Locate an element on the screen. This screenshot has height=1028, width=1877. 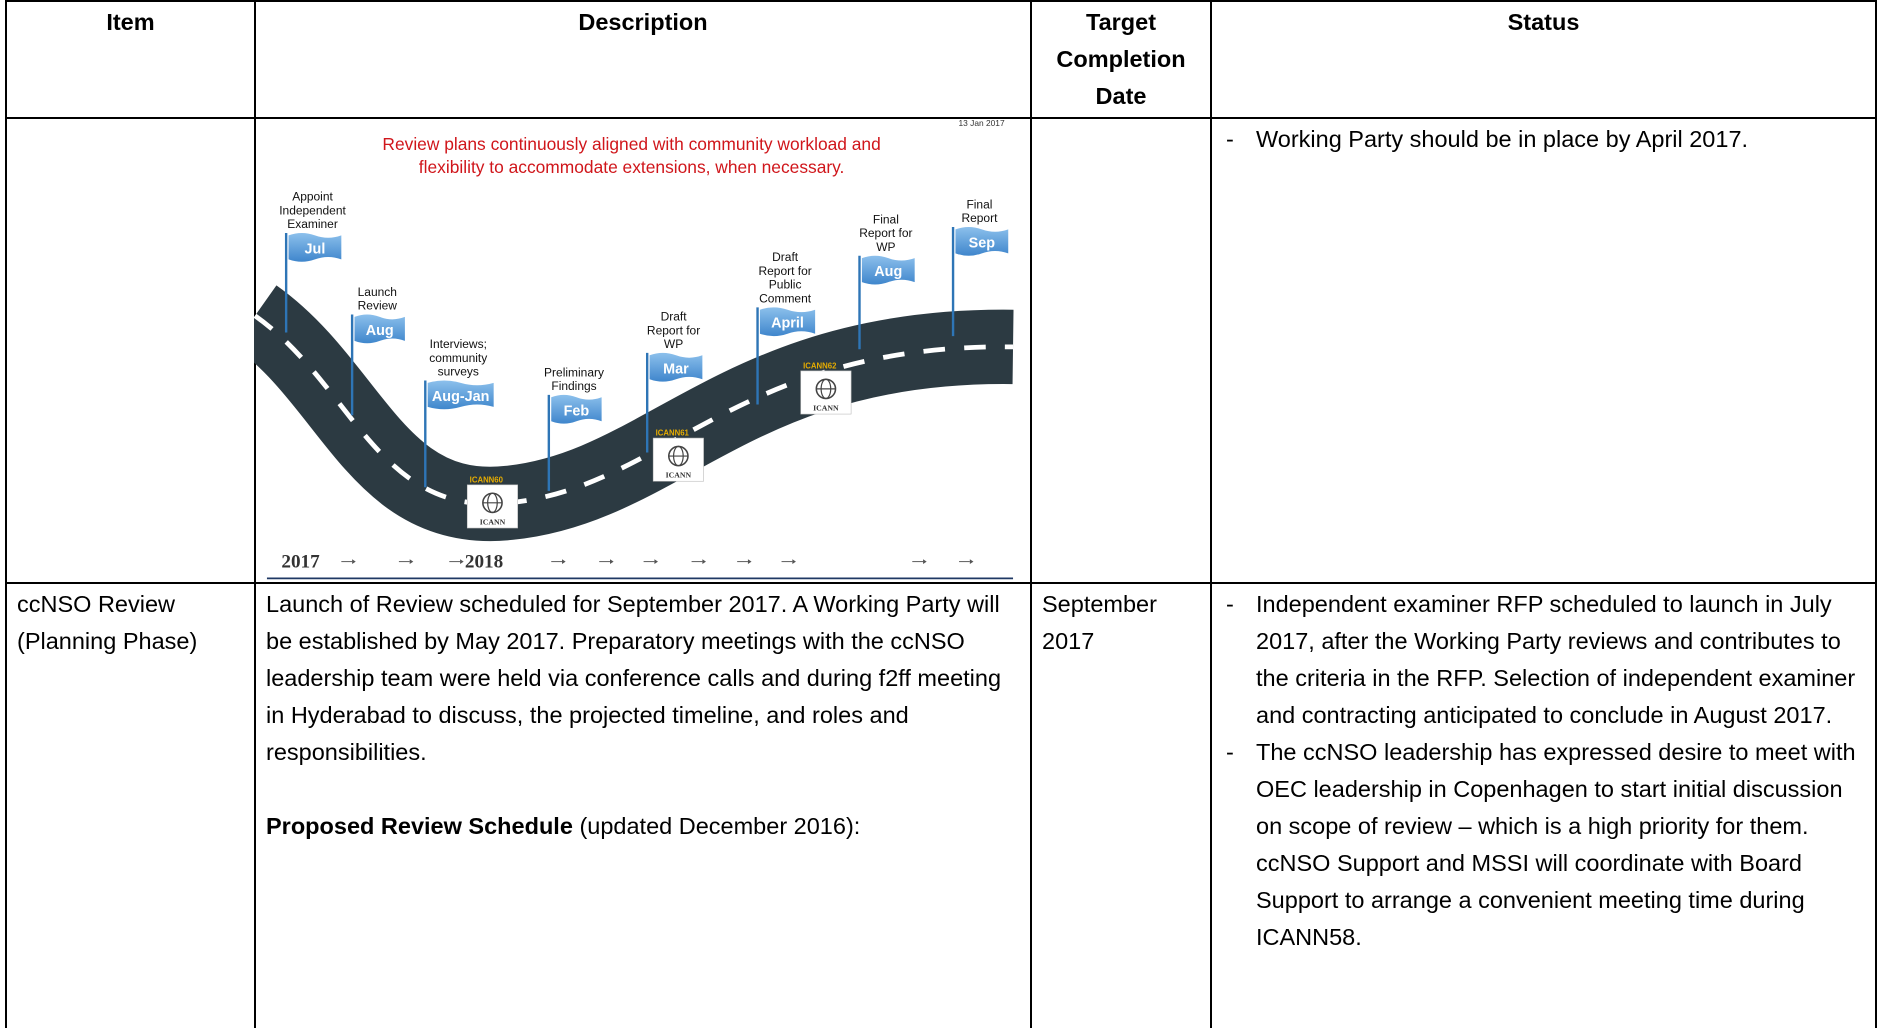
figure-date: 13 Jan 2017 is located at coordinates (982, 123).